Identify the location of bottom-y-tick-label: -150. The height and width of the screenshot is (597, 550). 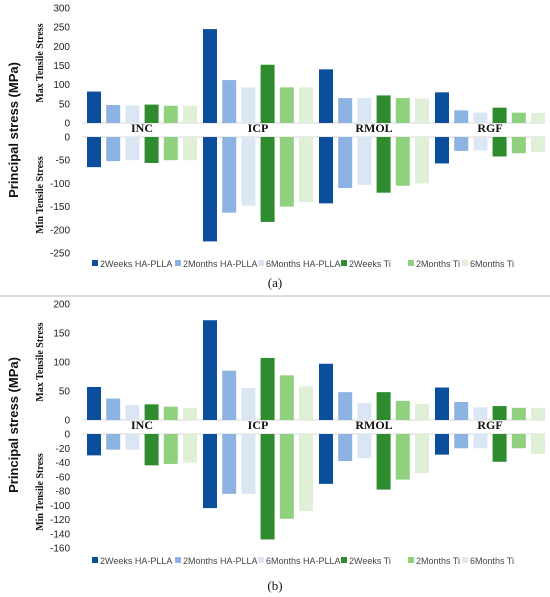
(60, 207).